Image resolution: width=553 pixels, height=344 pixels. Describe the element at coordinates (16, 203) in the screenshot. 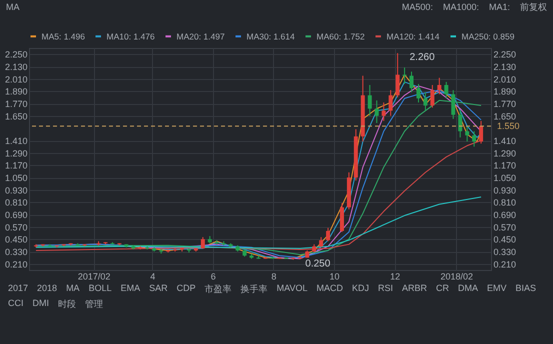

I see `y-tick-label: 0.810` at that location.